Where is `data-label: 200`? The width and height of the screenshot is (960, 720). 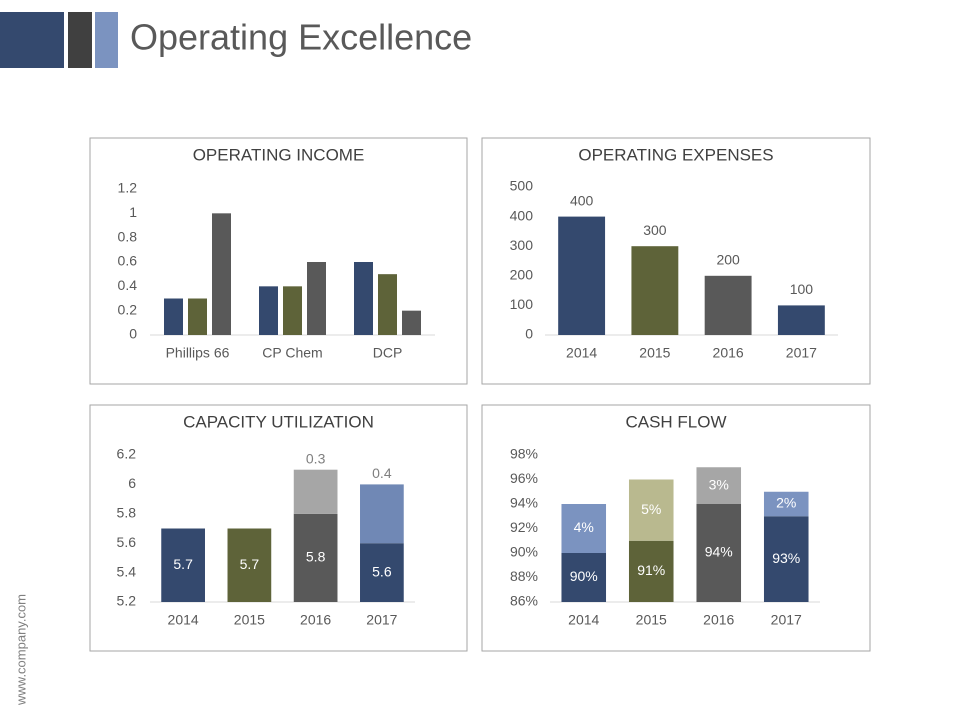 data-label: 200 is located at coordinates (728, 260).